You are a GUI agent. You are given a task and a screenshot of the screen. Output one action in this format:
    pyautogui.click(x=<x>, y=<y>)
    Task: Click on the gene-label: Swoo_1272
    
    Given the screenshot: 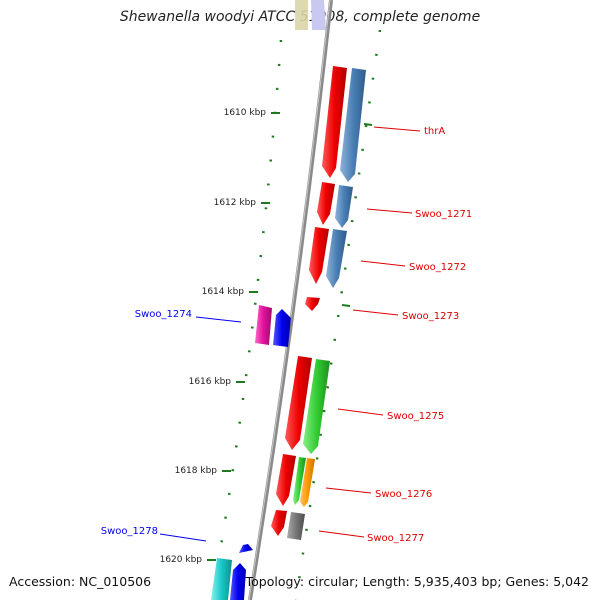 What is the action you would take?
    pyautogui.click(x=437, y=267)
    